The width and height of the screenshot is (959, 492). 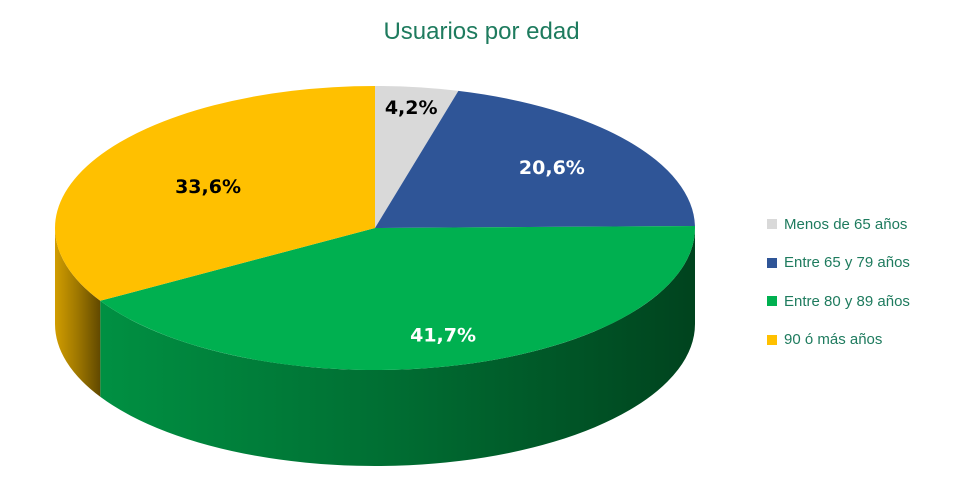 I want to click on legend-label: 90 ó más años, so click(x=833, y=340).